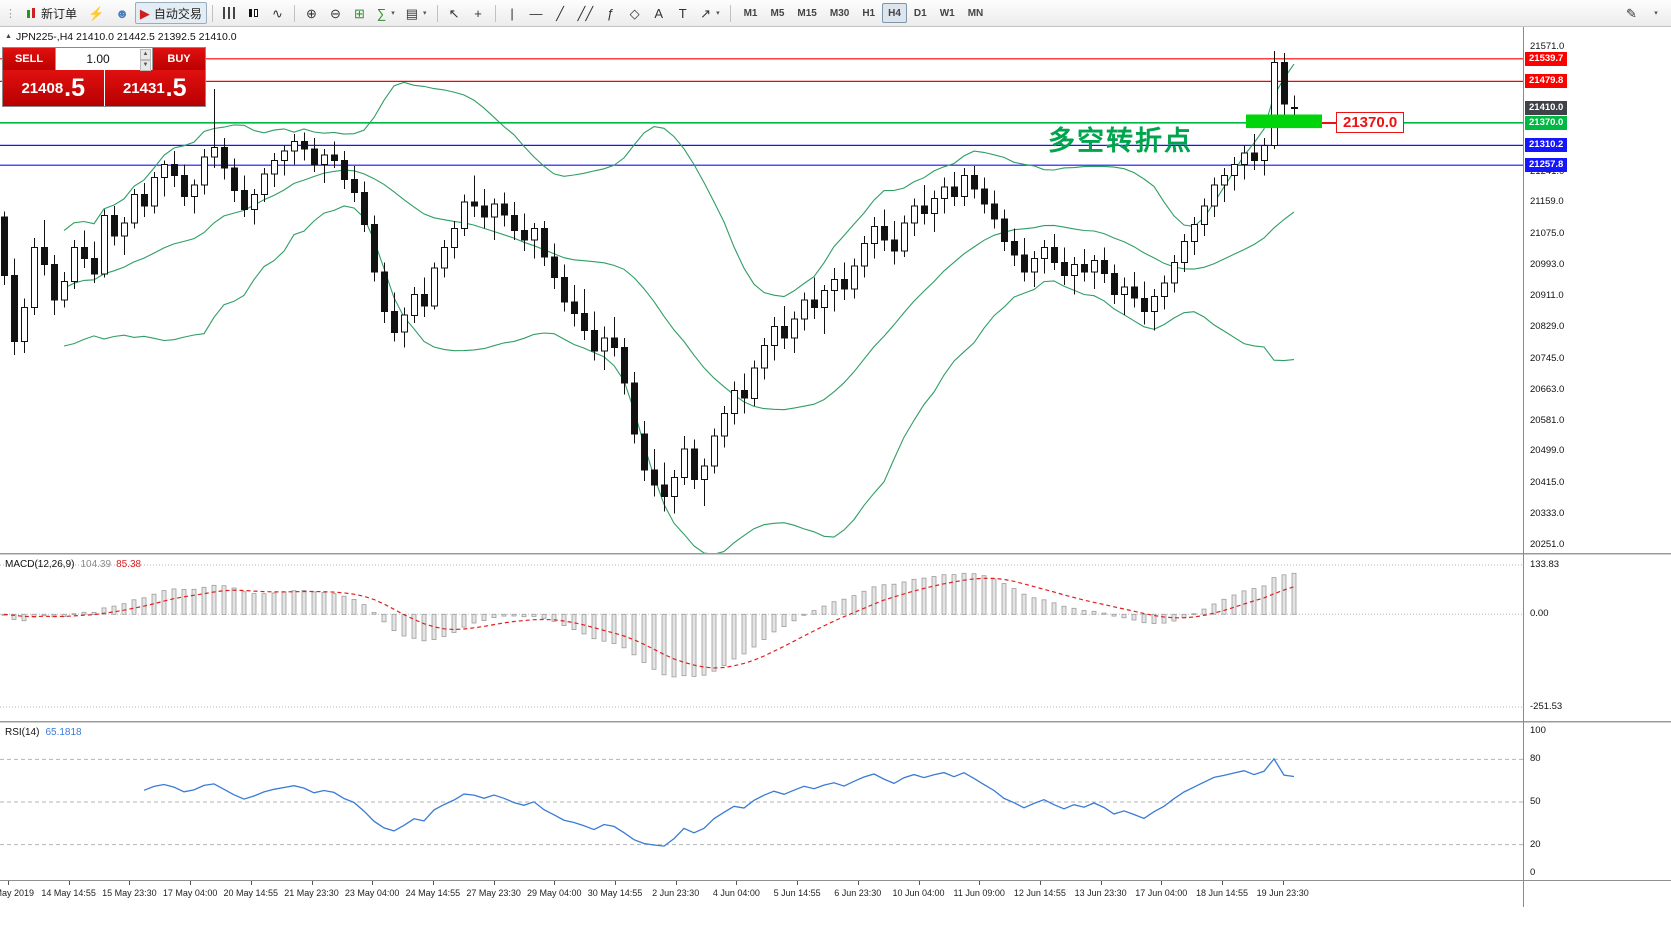  Describe the element at coordinates (51, 13) in the screenshot. I see `new-order-button: 新订单` at that location.